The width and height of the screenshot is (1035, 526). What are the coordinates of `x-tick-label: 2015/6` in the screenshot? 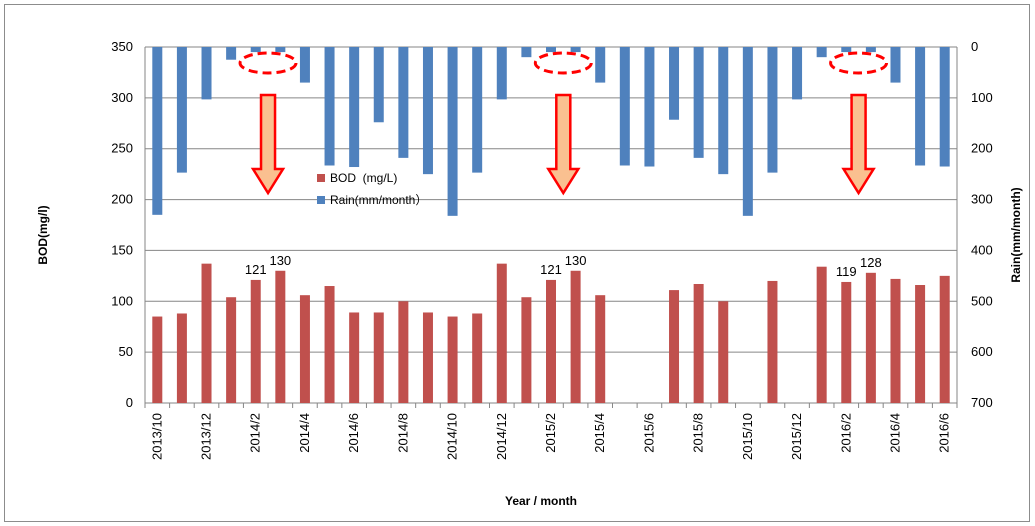 It's located at (648, 433).